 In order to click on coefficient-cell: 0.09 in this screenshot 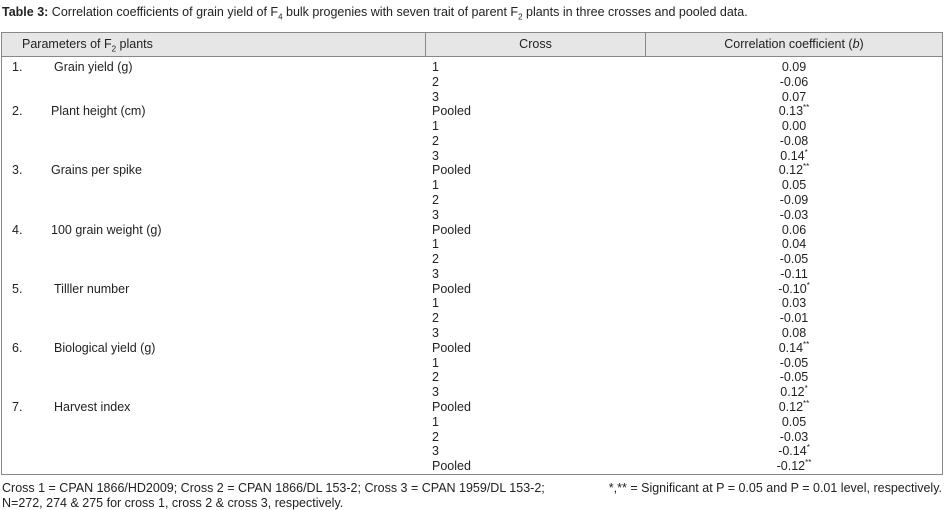, I will do `click(794, 67)`.